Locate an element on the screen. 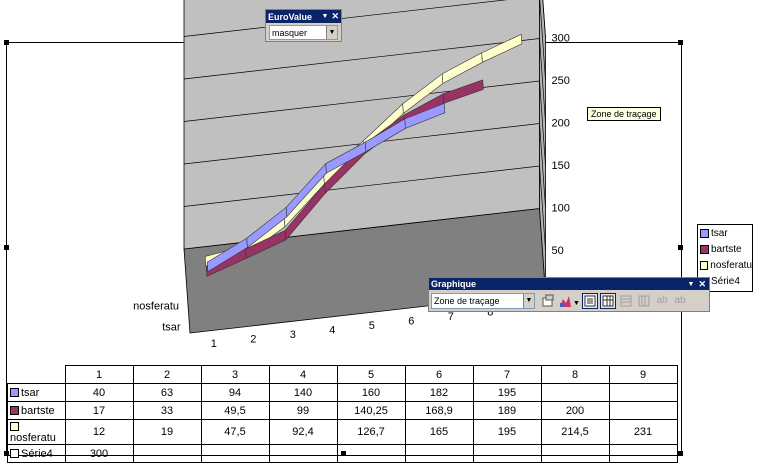 Image resolution: width=762 pixels, height=466 pixels. row-header: bartste is located at coordinates (36, 410).